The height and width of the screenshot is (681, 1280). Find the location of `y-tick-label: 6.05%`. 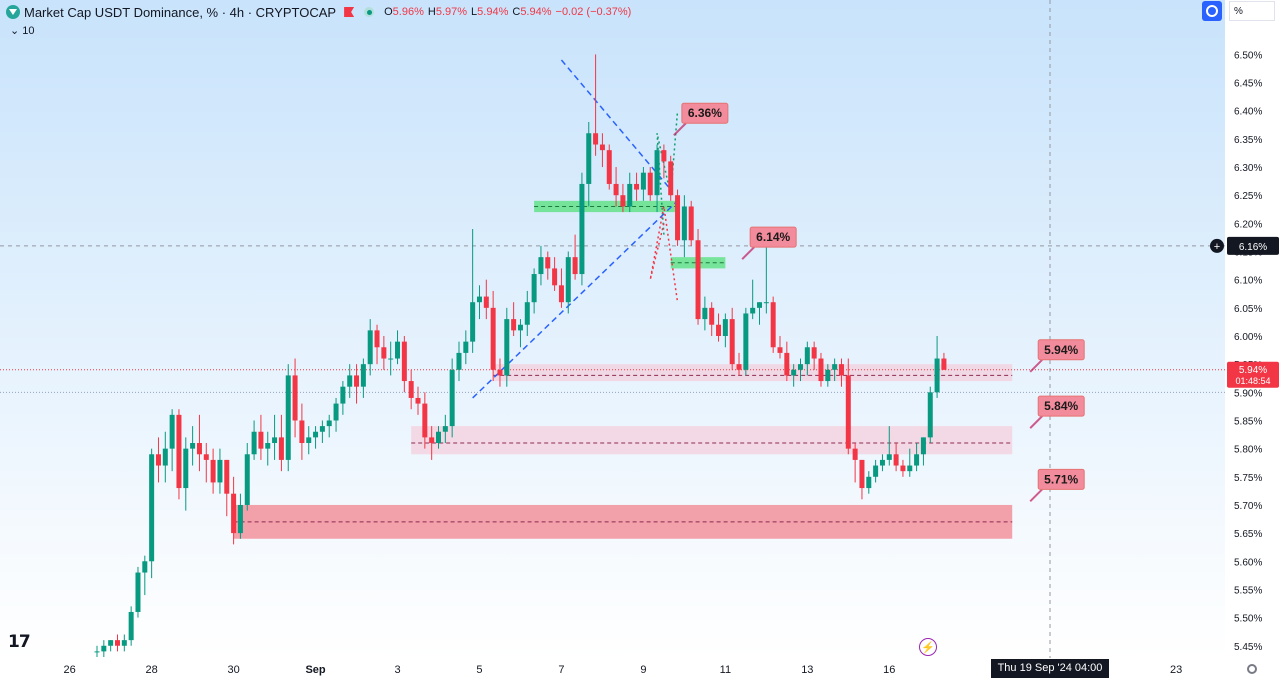

y-tick-label: 6.05% is located at coordinates (1248, 309).